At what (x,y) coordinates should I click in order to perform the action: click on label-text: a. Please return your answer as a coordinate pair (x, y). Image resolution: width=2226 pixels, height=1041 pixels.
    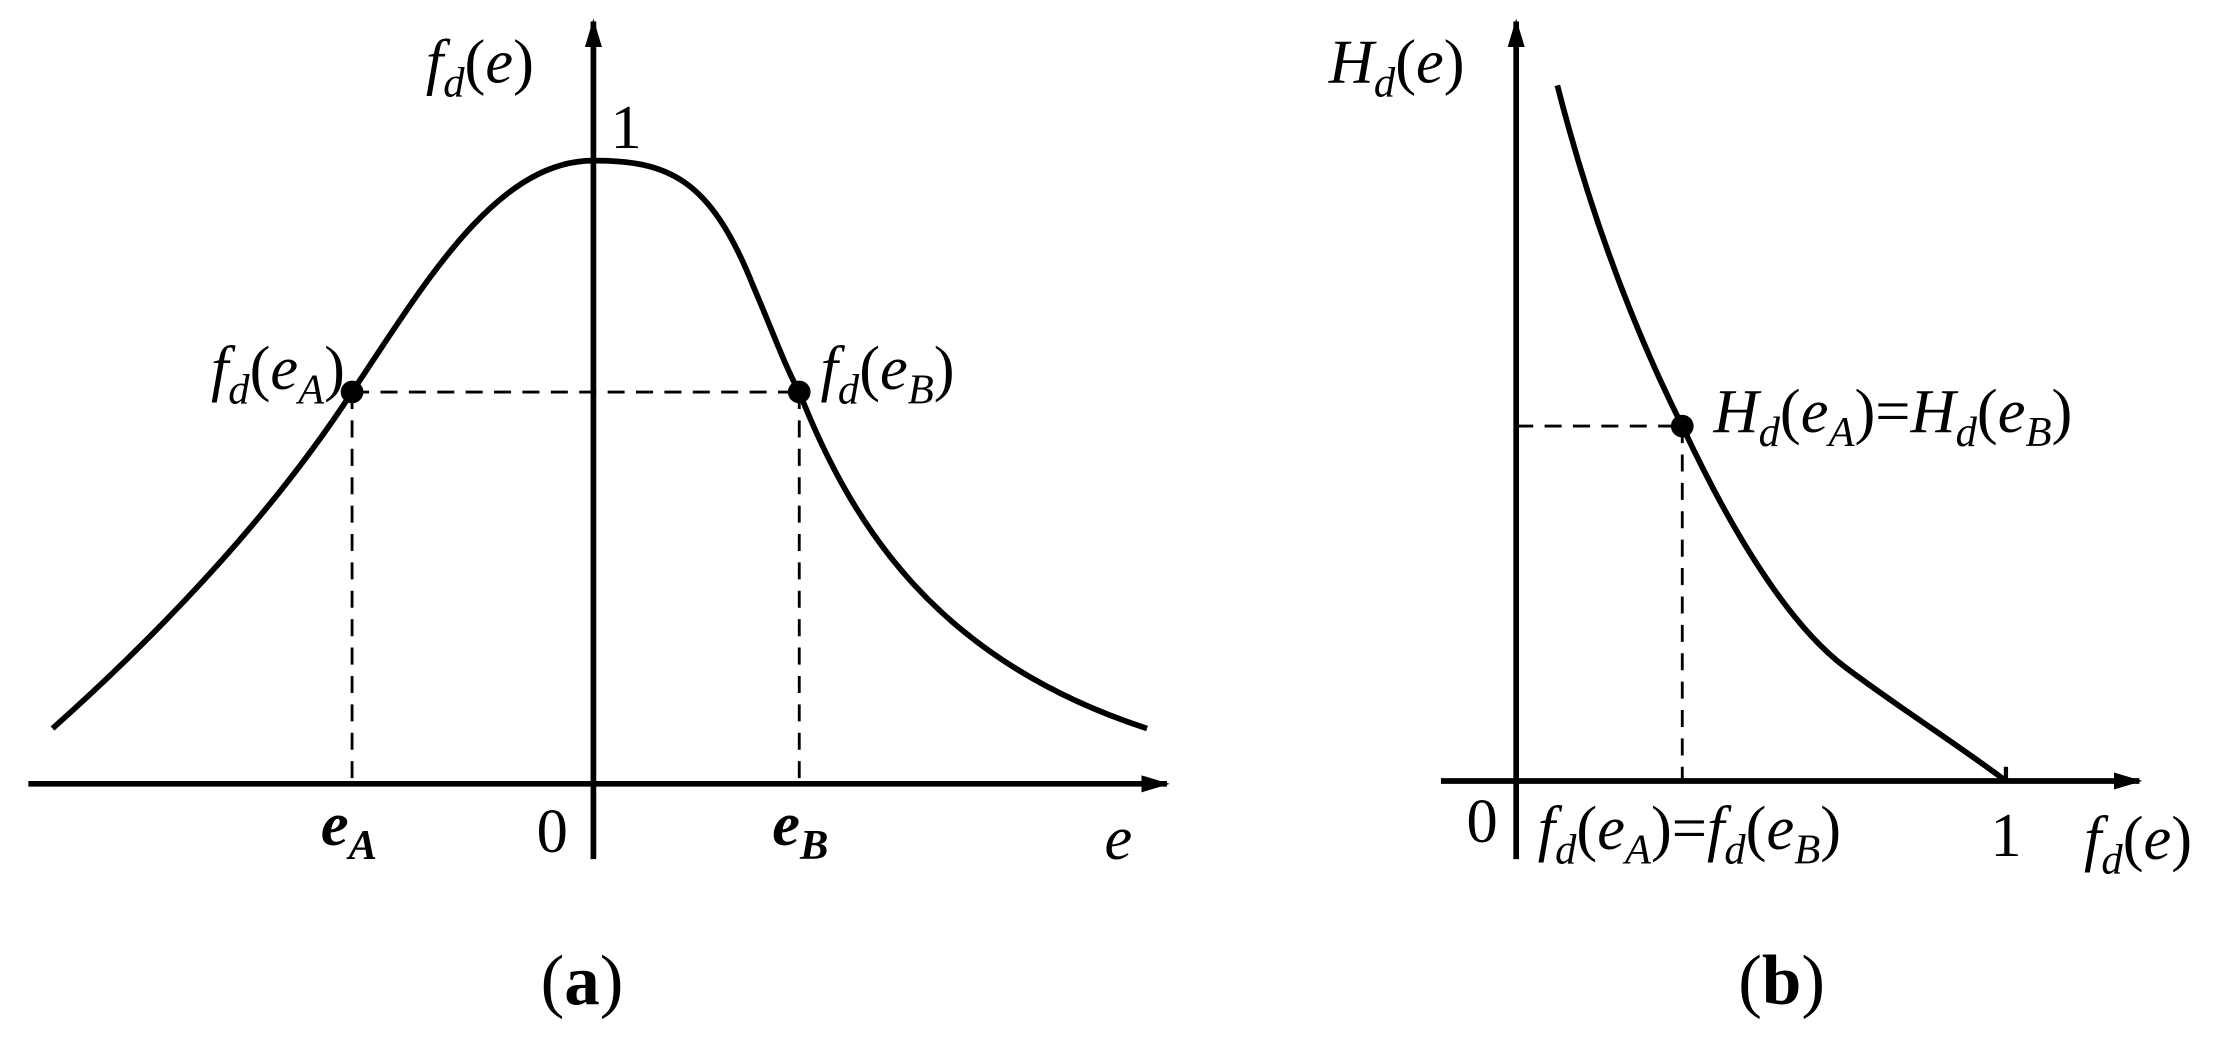
    Looking at the image, I should click on (581, 981).